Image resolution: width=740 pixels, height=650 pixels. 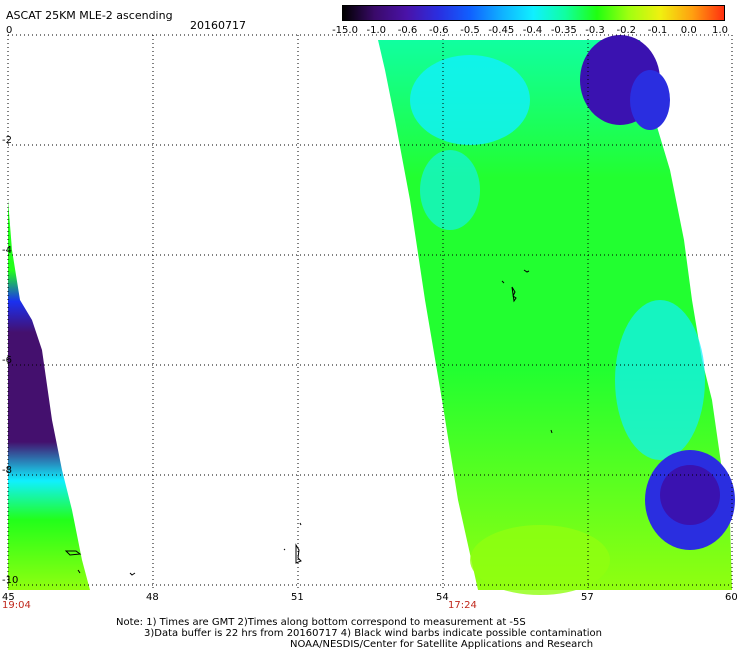 What do you see at coordinates (376, 30) in the screenshot?
I see `colorbar-label: -1.0` at bounding box center [376, 30].